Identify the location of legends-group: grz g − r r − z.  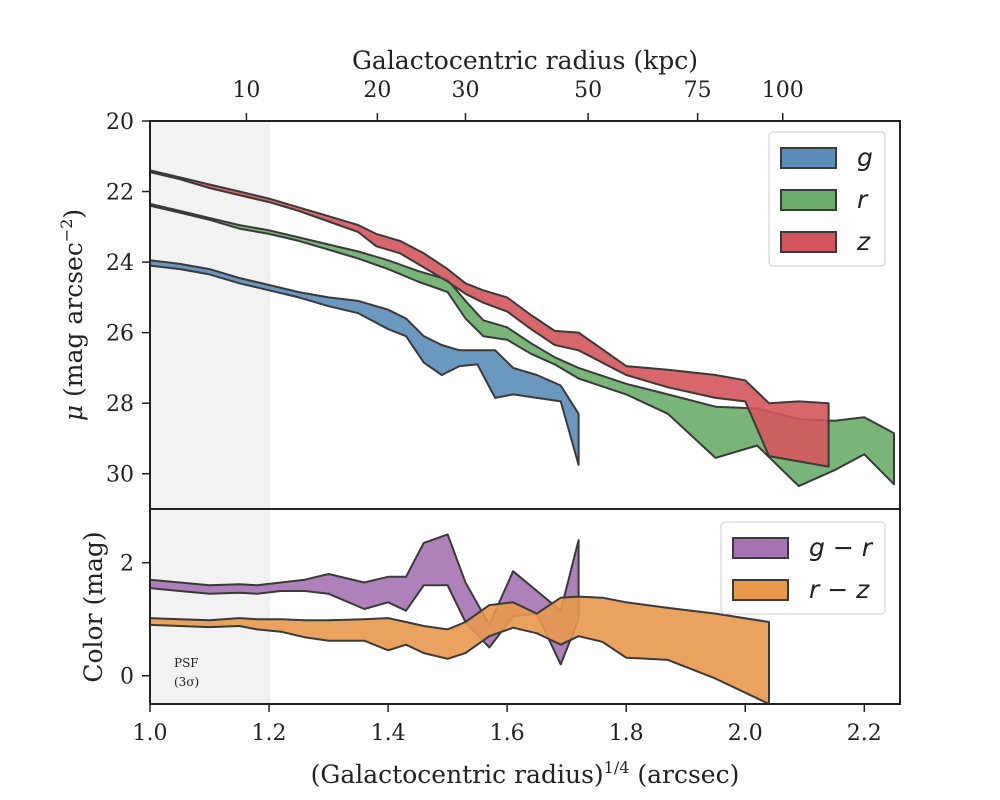
(803, 373).